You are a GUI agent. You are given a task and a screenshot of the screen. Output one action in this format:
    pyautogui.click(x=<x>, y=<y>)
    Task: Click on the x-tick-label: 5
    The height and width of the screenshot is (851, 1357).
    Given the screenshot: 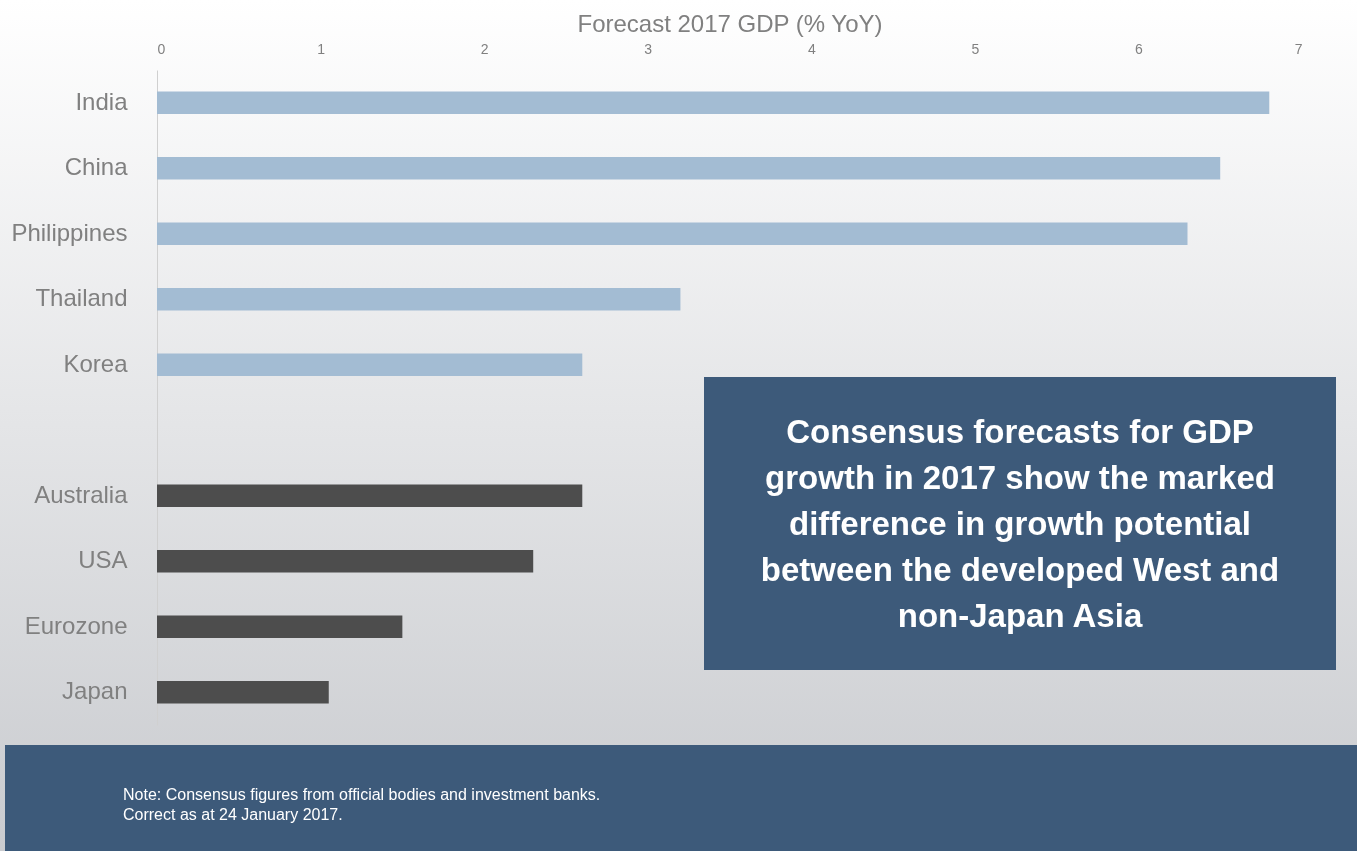 What is the action you would take?
    pyautogui.click(x=975, y=48)
    